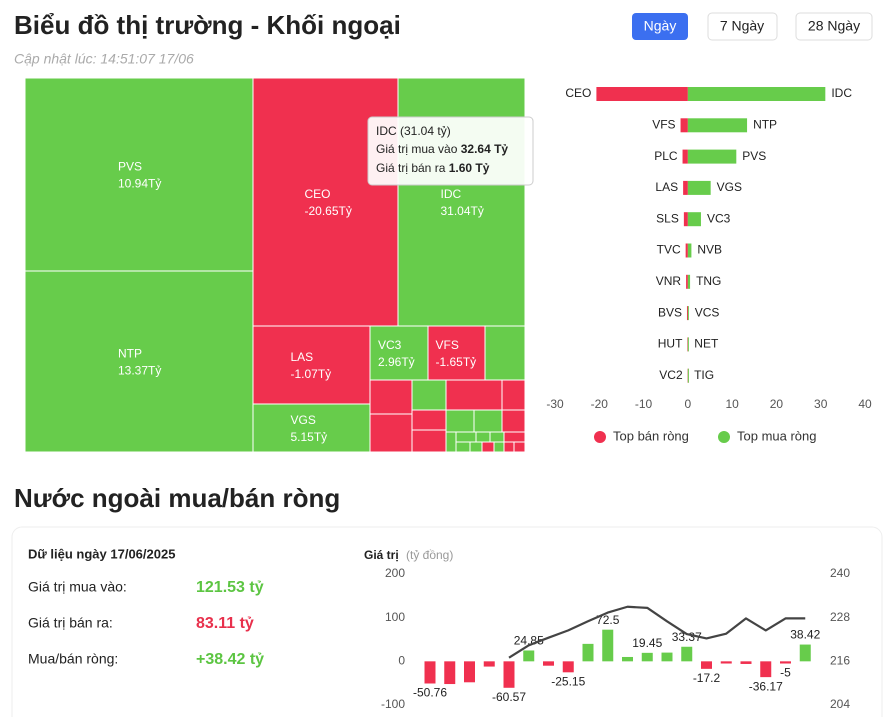 The image size is (885, 717). What do you see at coordinates (230, 659) in the screenshot?
I see `summary-value: +38.42 tỷ` at bounding box center [230, 659].